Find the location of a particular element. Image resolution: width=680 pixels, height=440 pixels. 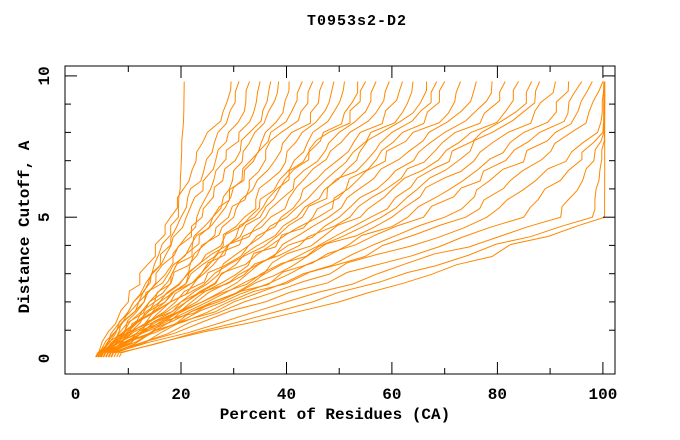

y-tick-label: 0 is located at coordinates (45, 359).